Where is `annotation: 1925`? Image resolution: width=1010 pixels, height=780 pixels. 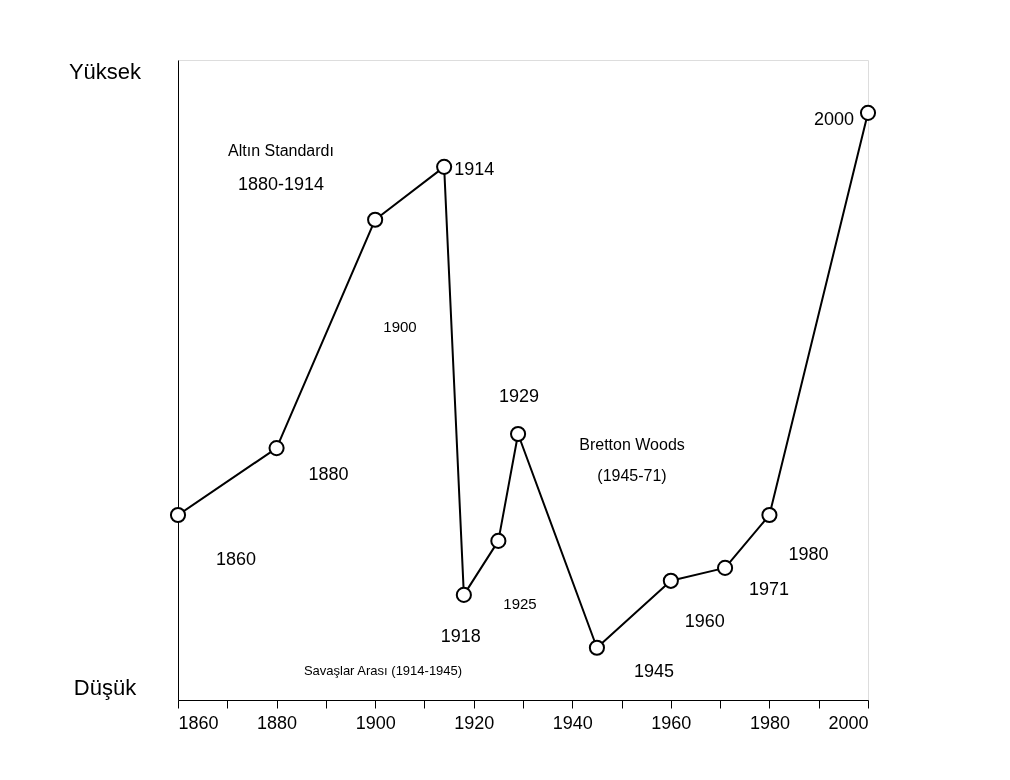 annotation: 1925 is located at coordinates (520, 603).